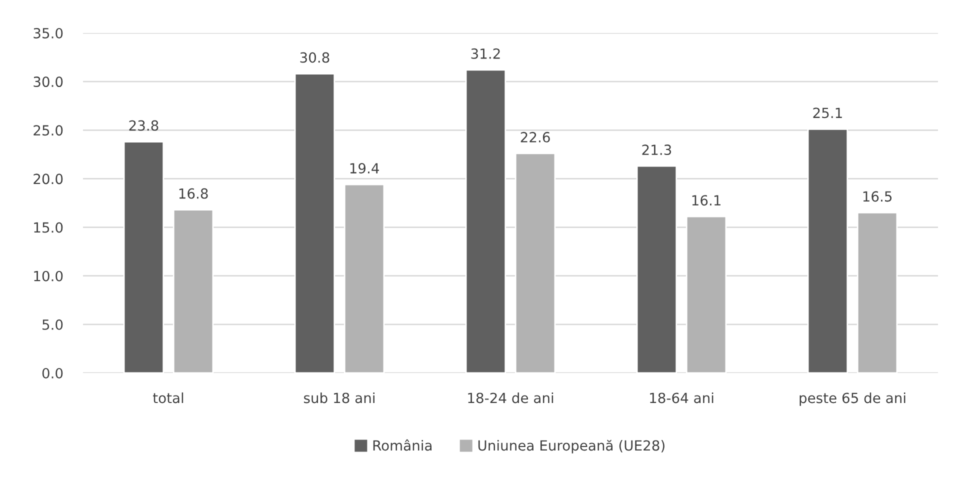 Image resolution: width=976 pixels, height=477 pixels. Describe the element at coordinates (52, 324) in the screenshot. I see `y-tick-label: 5.0` at that location.